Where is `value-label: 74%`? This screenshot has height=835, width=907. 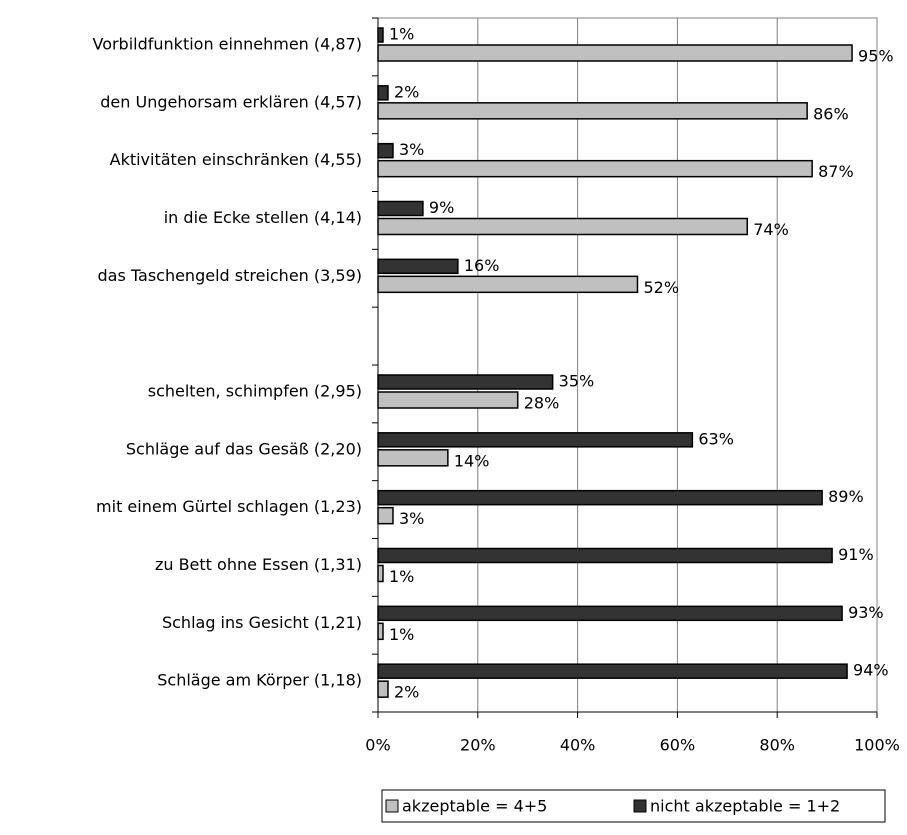
value-label: 74% is located at coordinates (771, 229).